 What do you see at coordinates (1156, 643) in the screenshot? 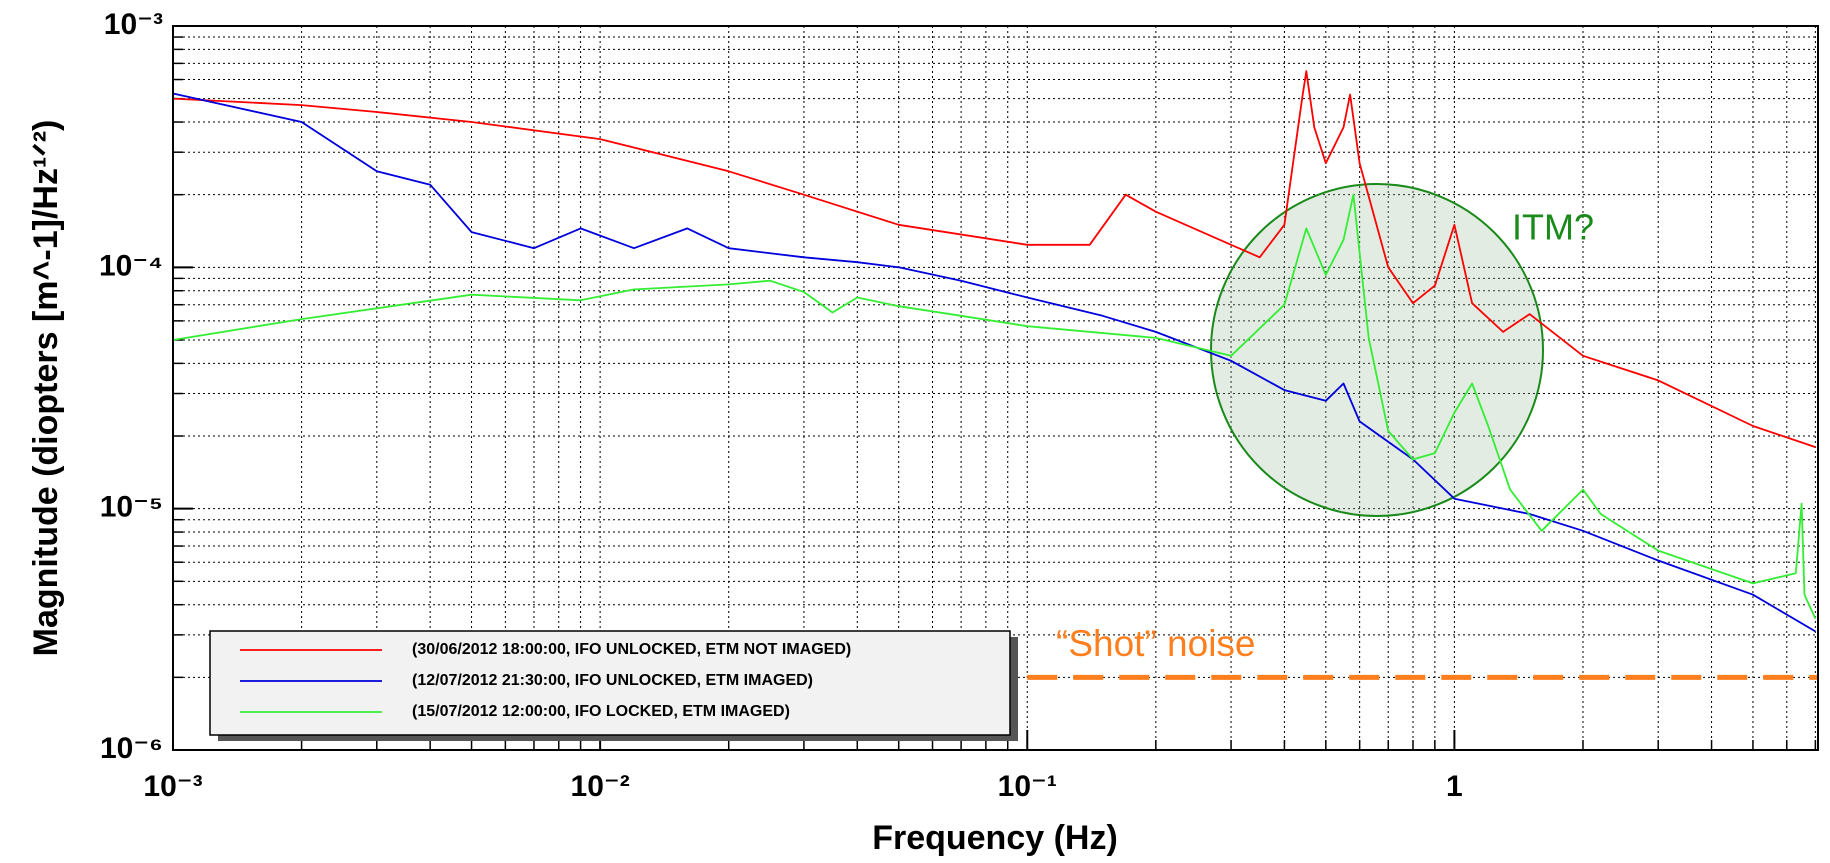
I see `shot-noise-label: “Shot” noise` at bounding box center [1156, 643].